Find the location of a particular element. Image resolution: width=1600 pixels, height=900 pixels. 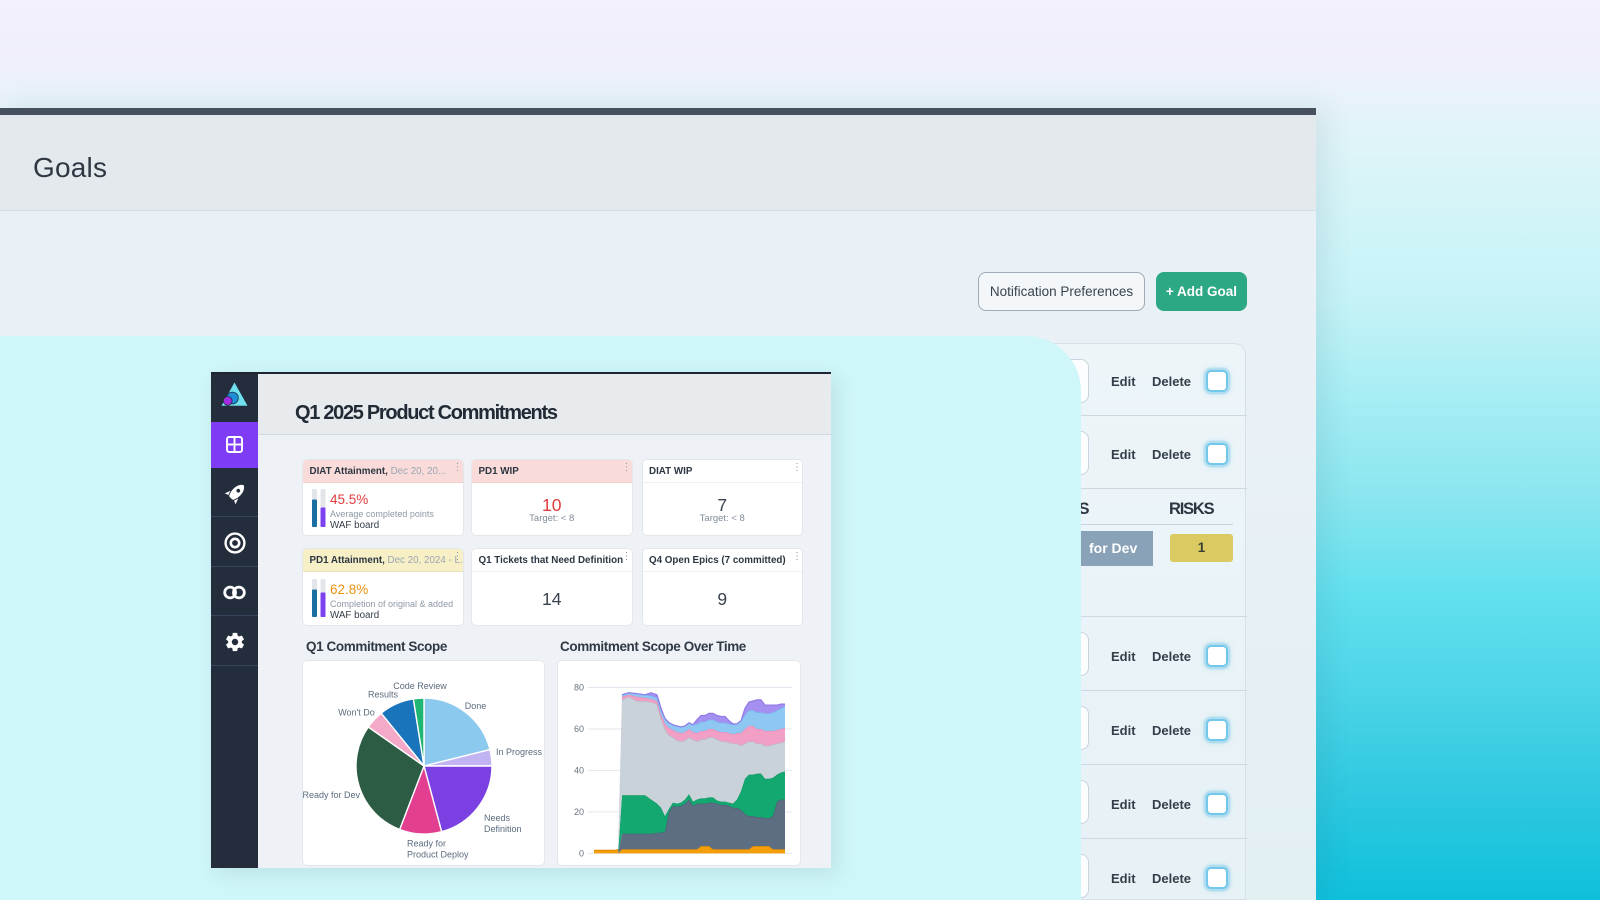

svg-text: 0 is located at coordinates (581, 853).